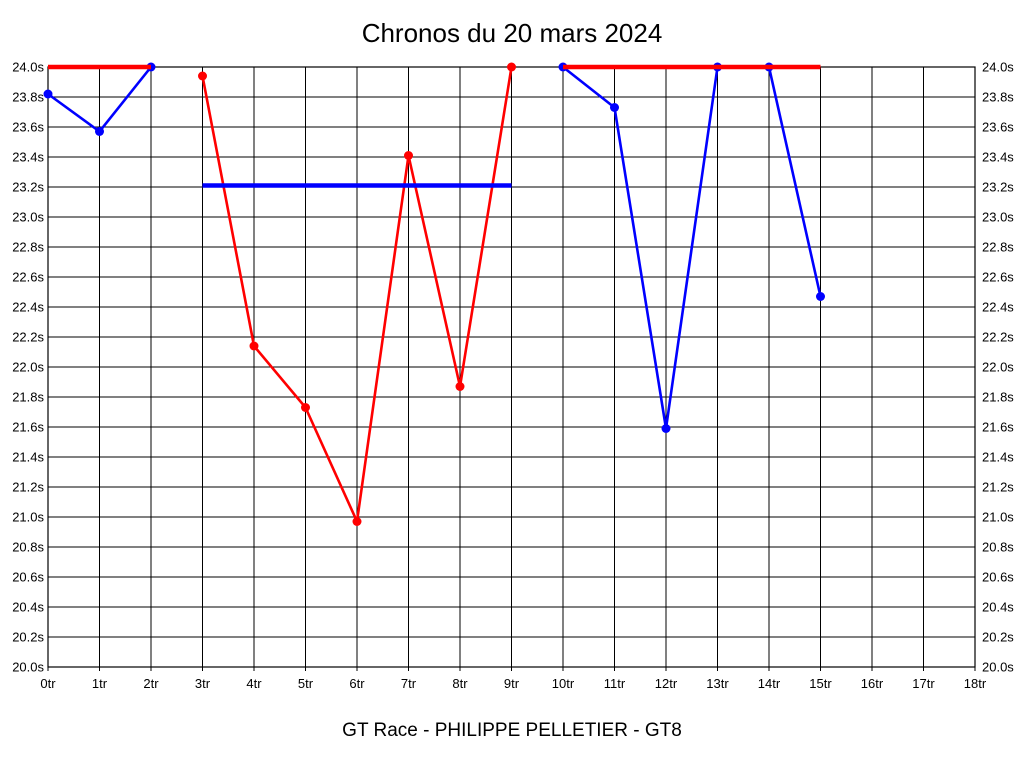 The image size is (1024, 768). Describe the element at coordinates (998, 577) in the screenshot. I see `y-tick-label-right: 20.6s` at that location.